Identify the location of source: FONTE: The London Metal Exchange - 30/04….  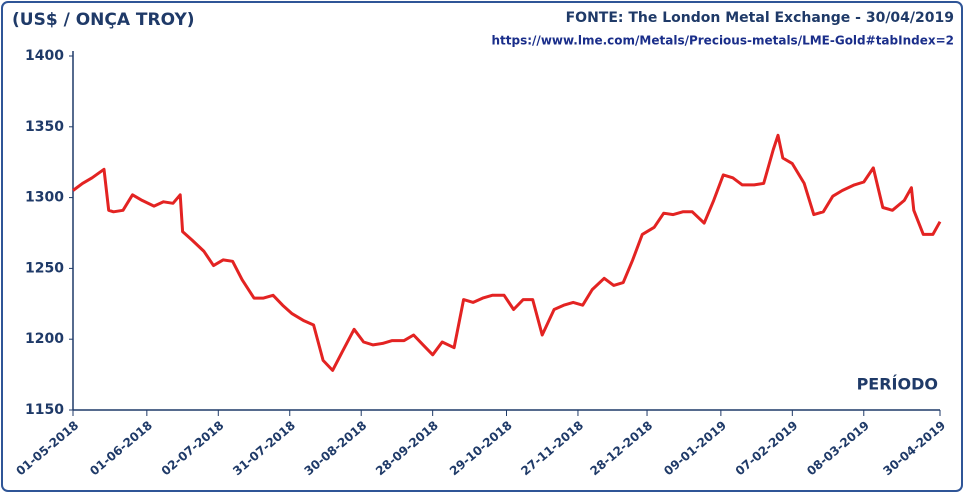
(760, 18).